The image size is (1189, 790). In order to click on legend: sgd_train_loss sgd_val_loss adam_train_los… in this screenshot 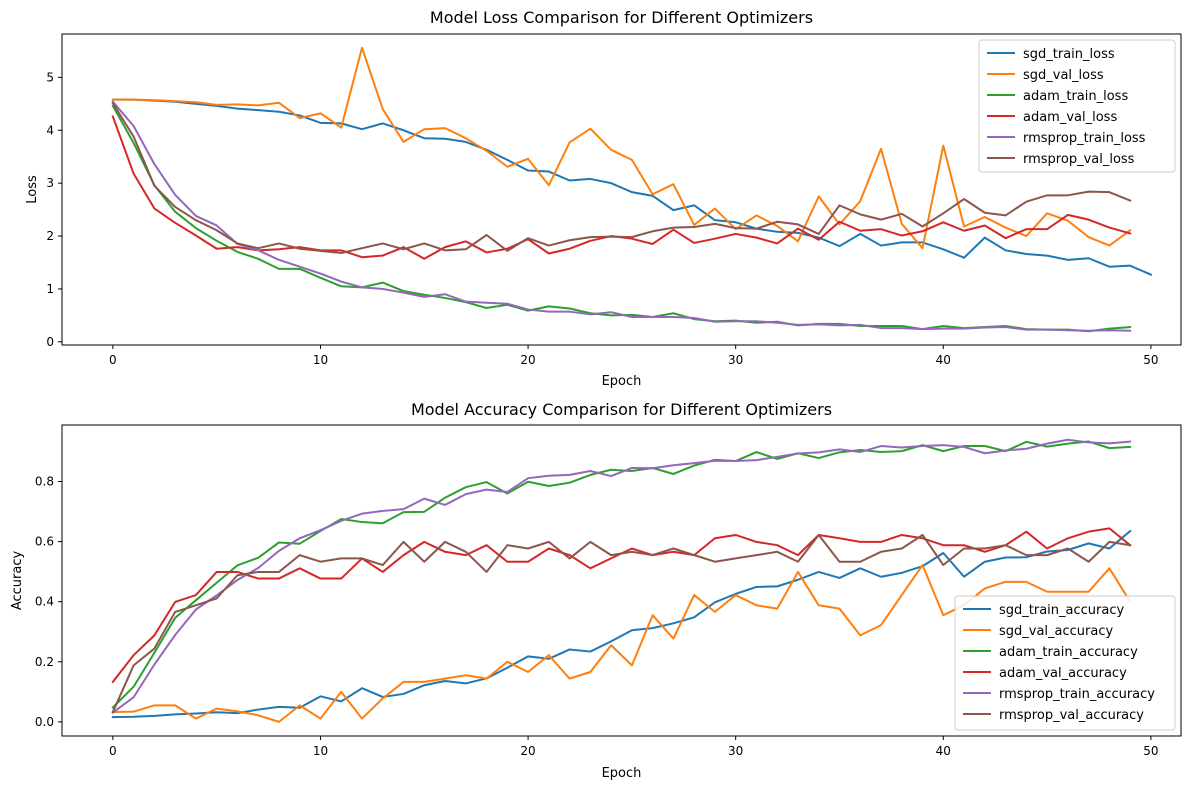, I will do `click(1077, 106)`.